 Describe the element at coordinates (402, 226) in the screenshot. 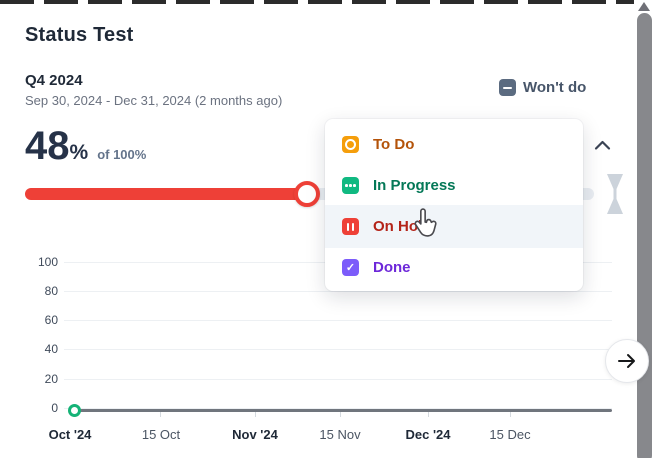

I see `menu-item-label: On Hold` at that location.